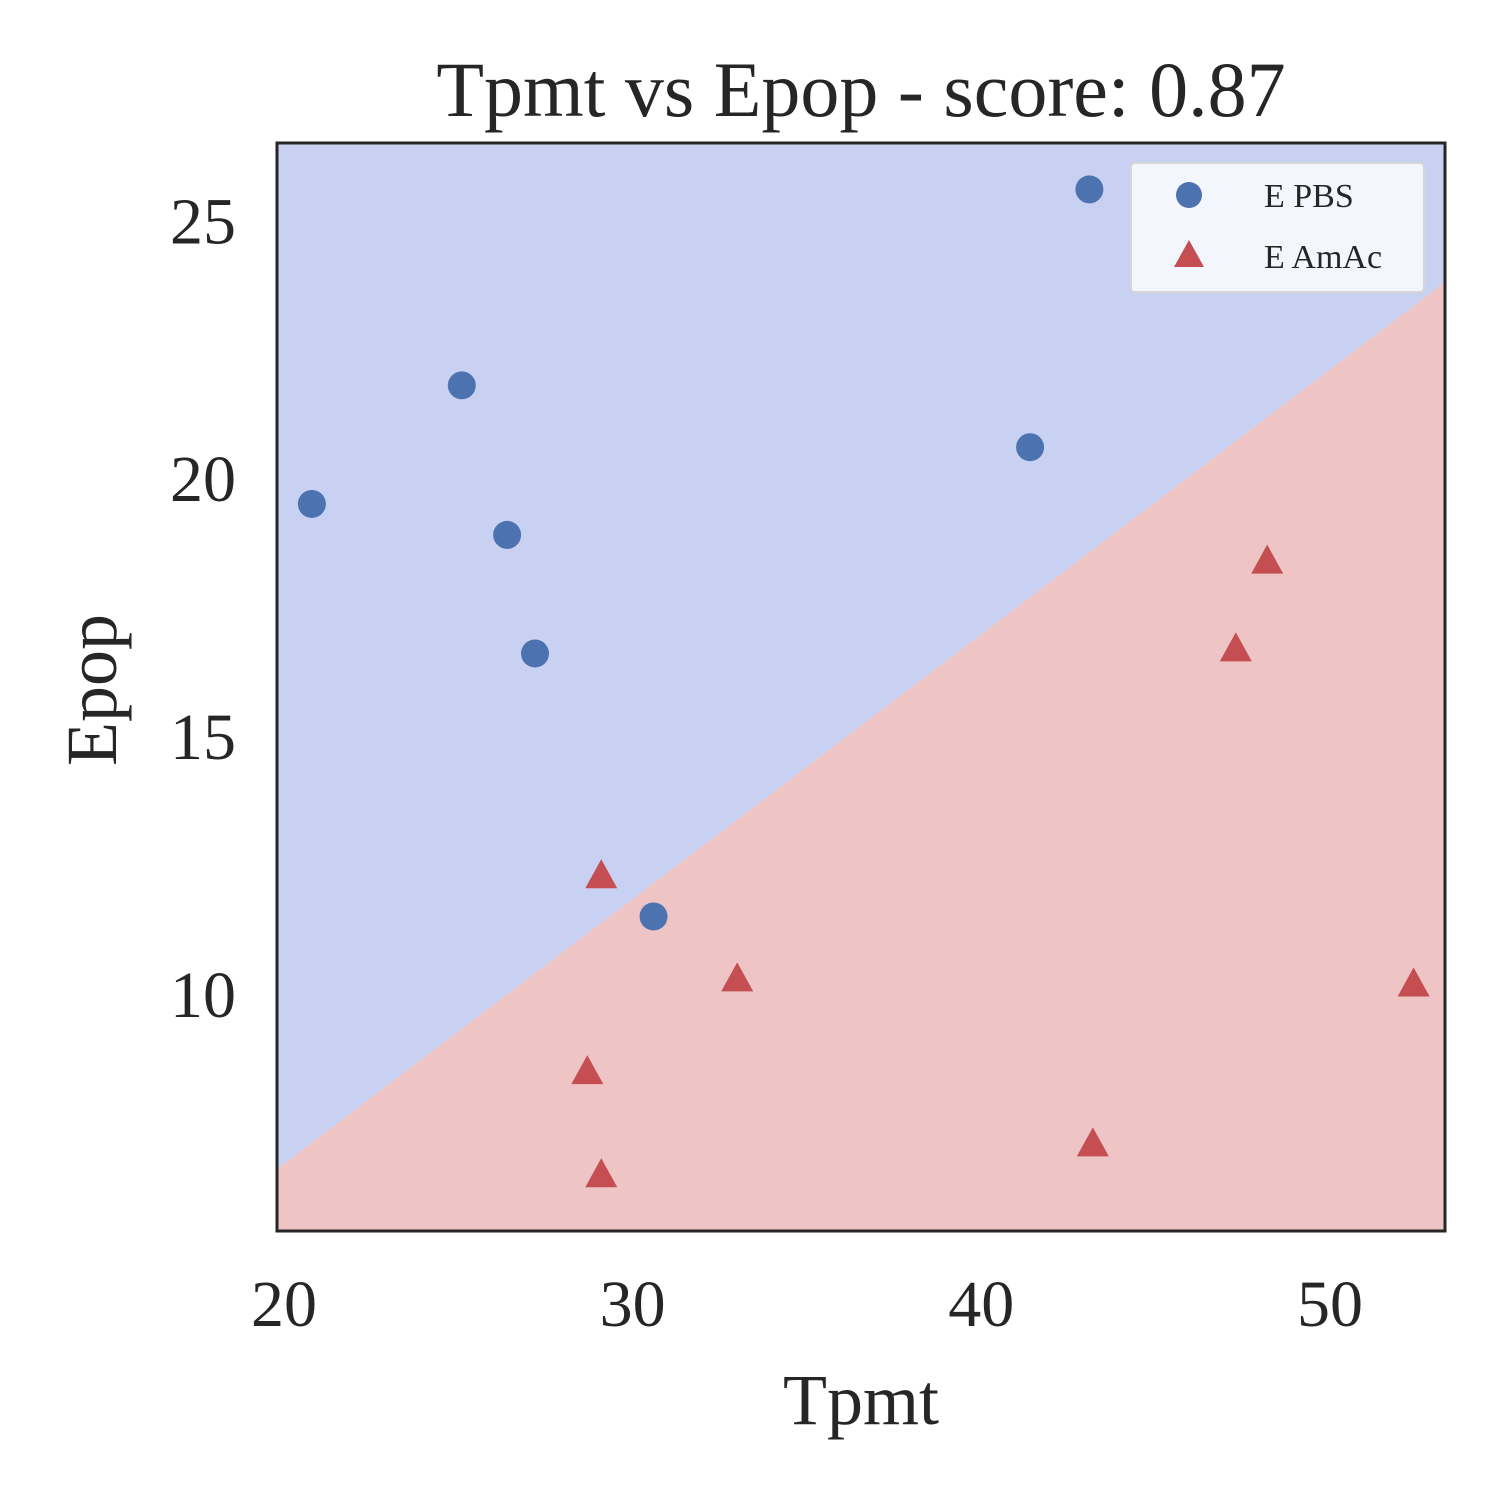  I want to click on x-tick-label: 30, so click(633, 1304).